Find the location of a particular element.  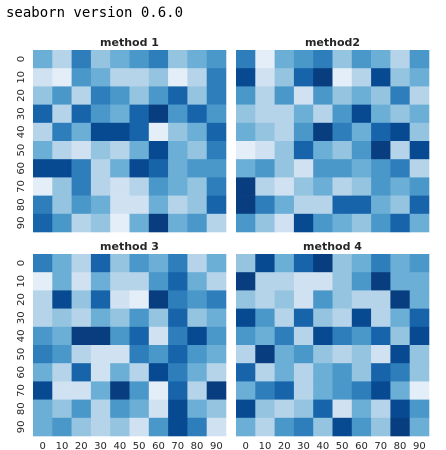

panel-title: method 1 is located at coordinates (129, 42).